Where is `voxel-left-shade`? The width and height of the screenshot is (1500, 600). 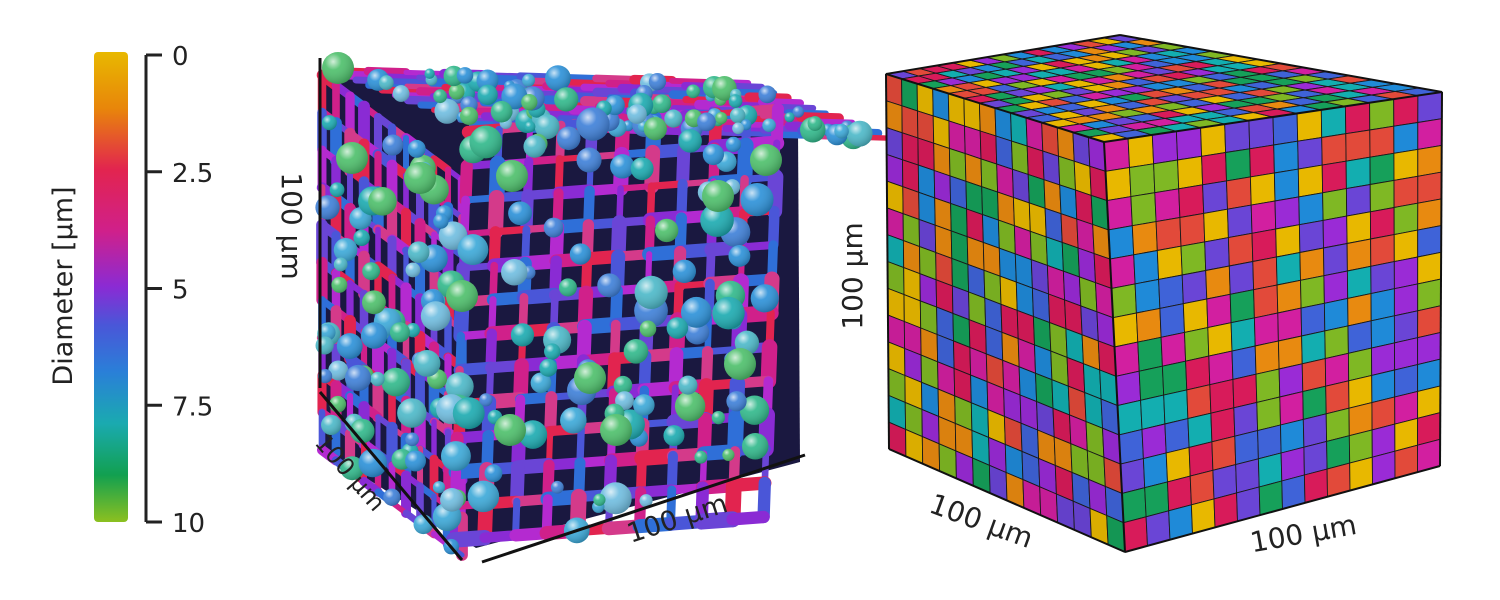
voxel-left-shade is located at coordinates (1005, 313).